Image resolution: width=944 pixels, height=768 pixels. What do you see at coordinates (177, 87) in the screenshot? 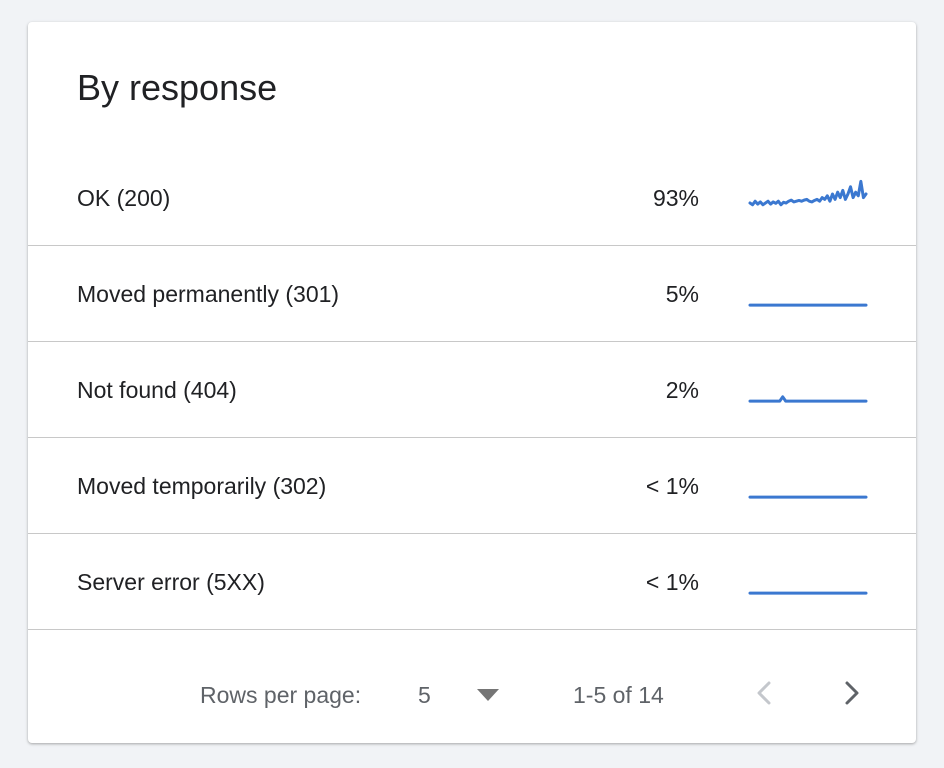
I see `card-title: By response` at bounding box center [177, 87].